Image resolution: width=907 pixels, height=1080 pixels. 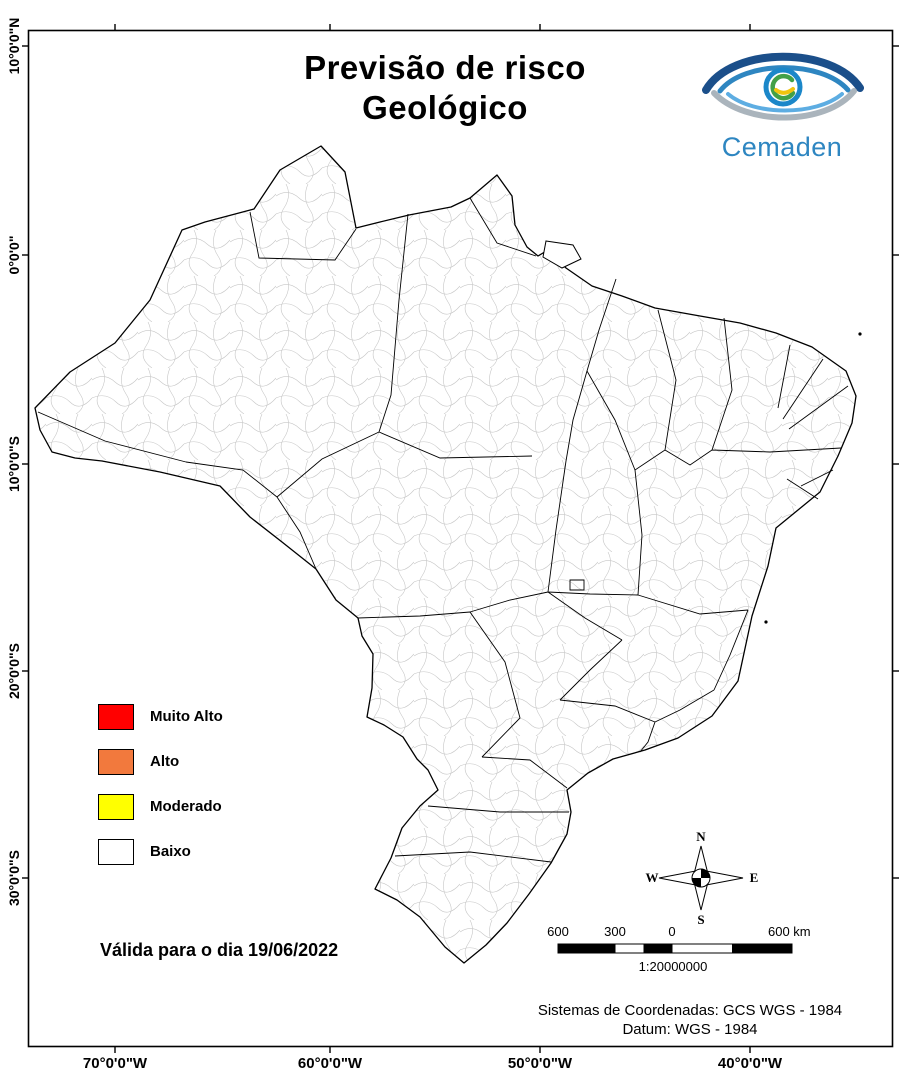 I want to click on title-line-2: Geológico, so click(x=445, y=107).